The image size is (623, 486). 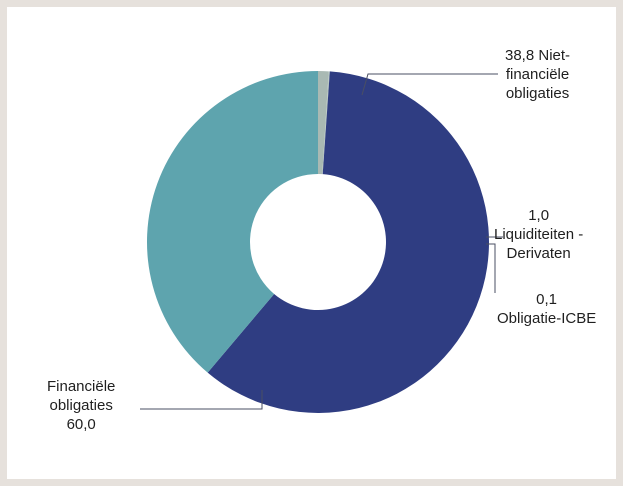 I want to click on label-obligatie-icbe: 0,1 Obligatie-ICBE, so click(x=546, y=309).